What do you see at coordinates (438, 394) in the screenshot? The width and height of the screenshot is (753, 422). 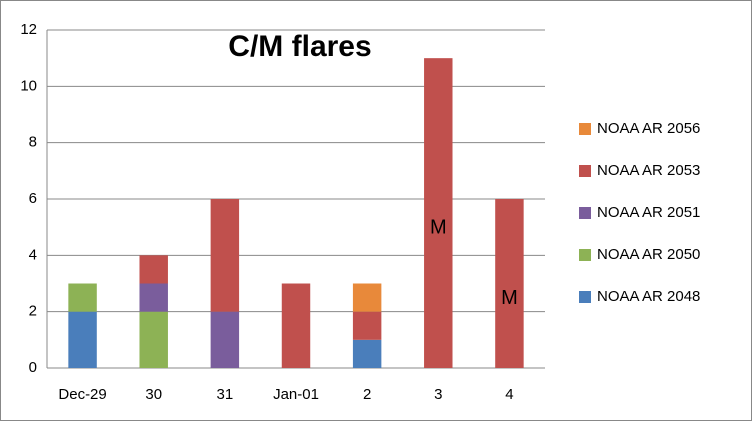 I see `x-tick-label: 3` at bounding box center [438, 394].